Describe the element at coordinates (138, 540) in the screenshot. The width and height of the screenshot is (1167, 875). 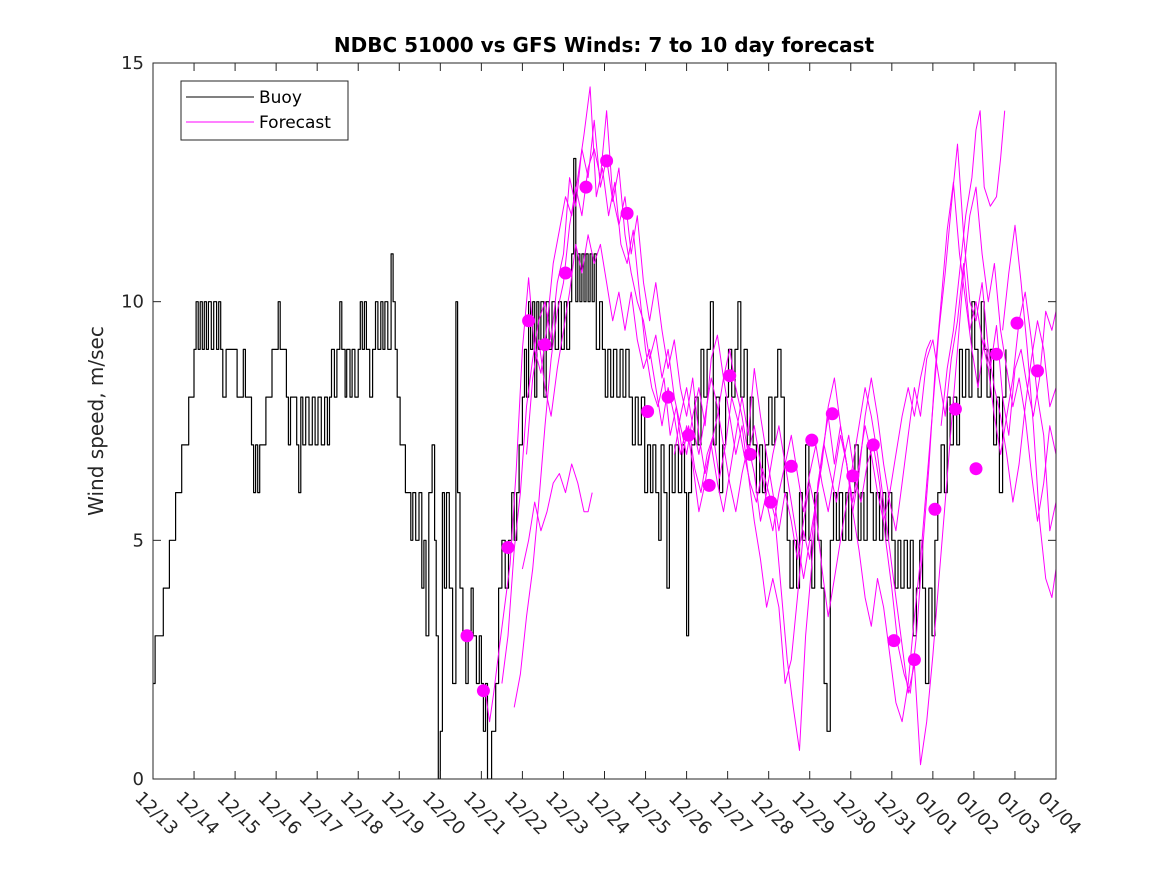
I see `y-tick-label: 5` at that location.